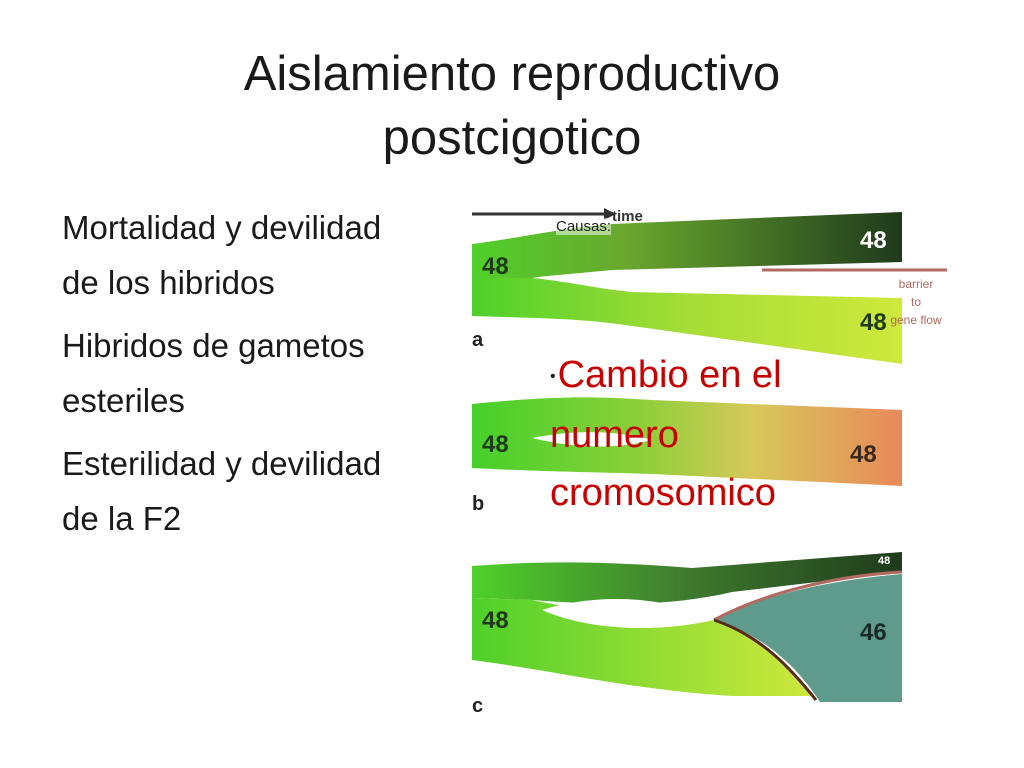 This screenshot has height=768, width=1024. I want to click on branch-c-teal, so click(808, 638).